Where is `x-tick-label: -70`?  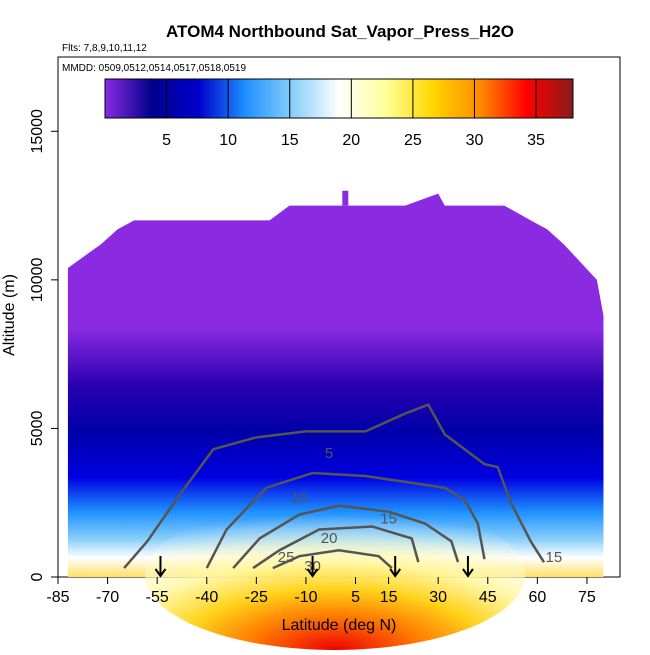
x-tick-label: -70 is located at coordinates (107, 597).